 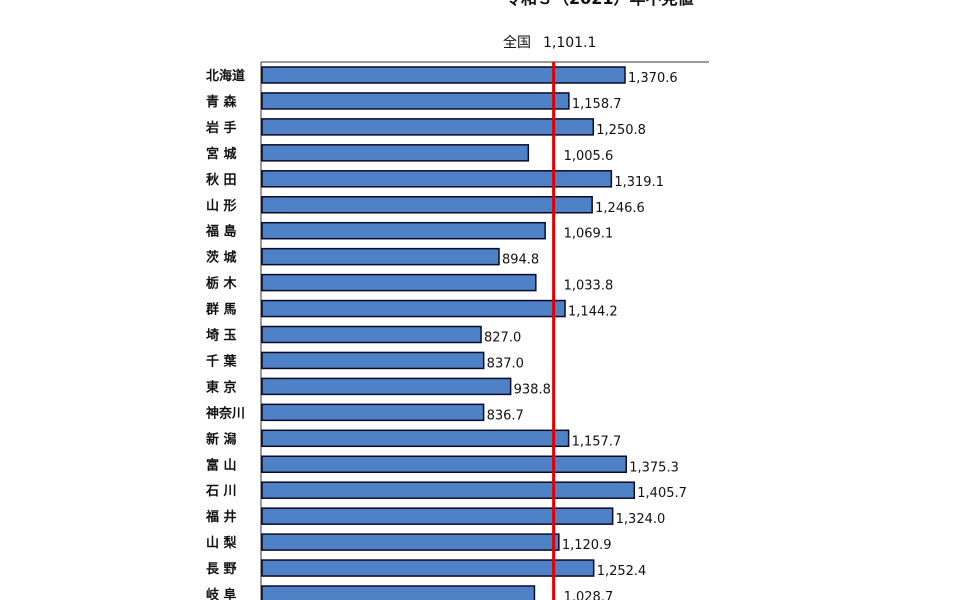 I want to click on national-average-label: 全国 1,101.1, so click(x=549, y=42).